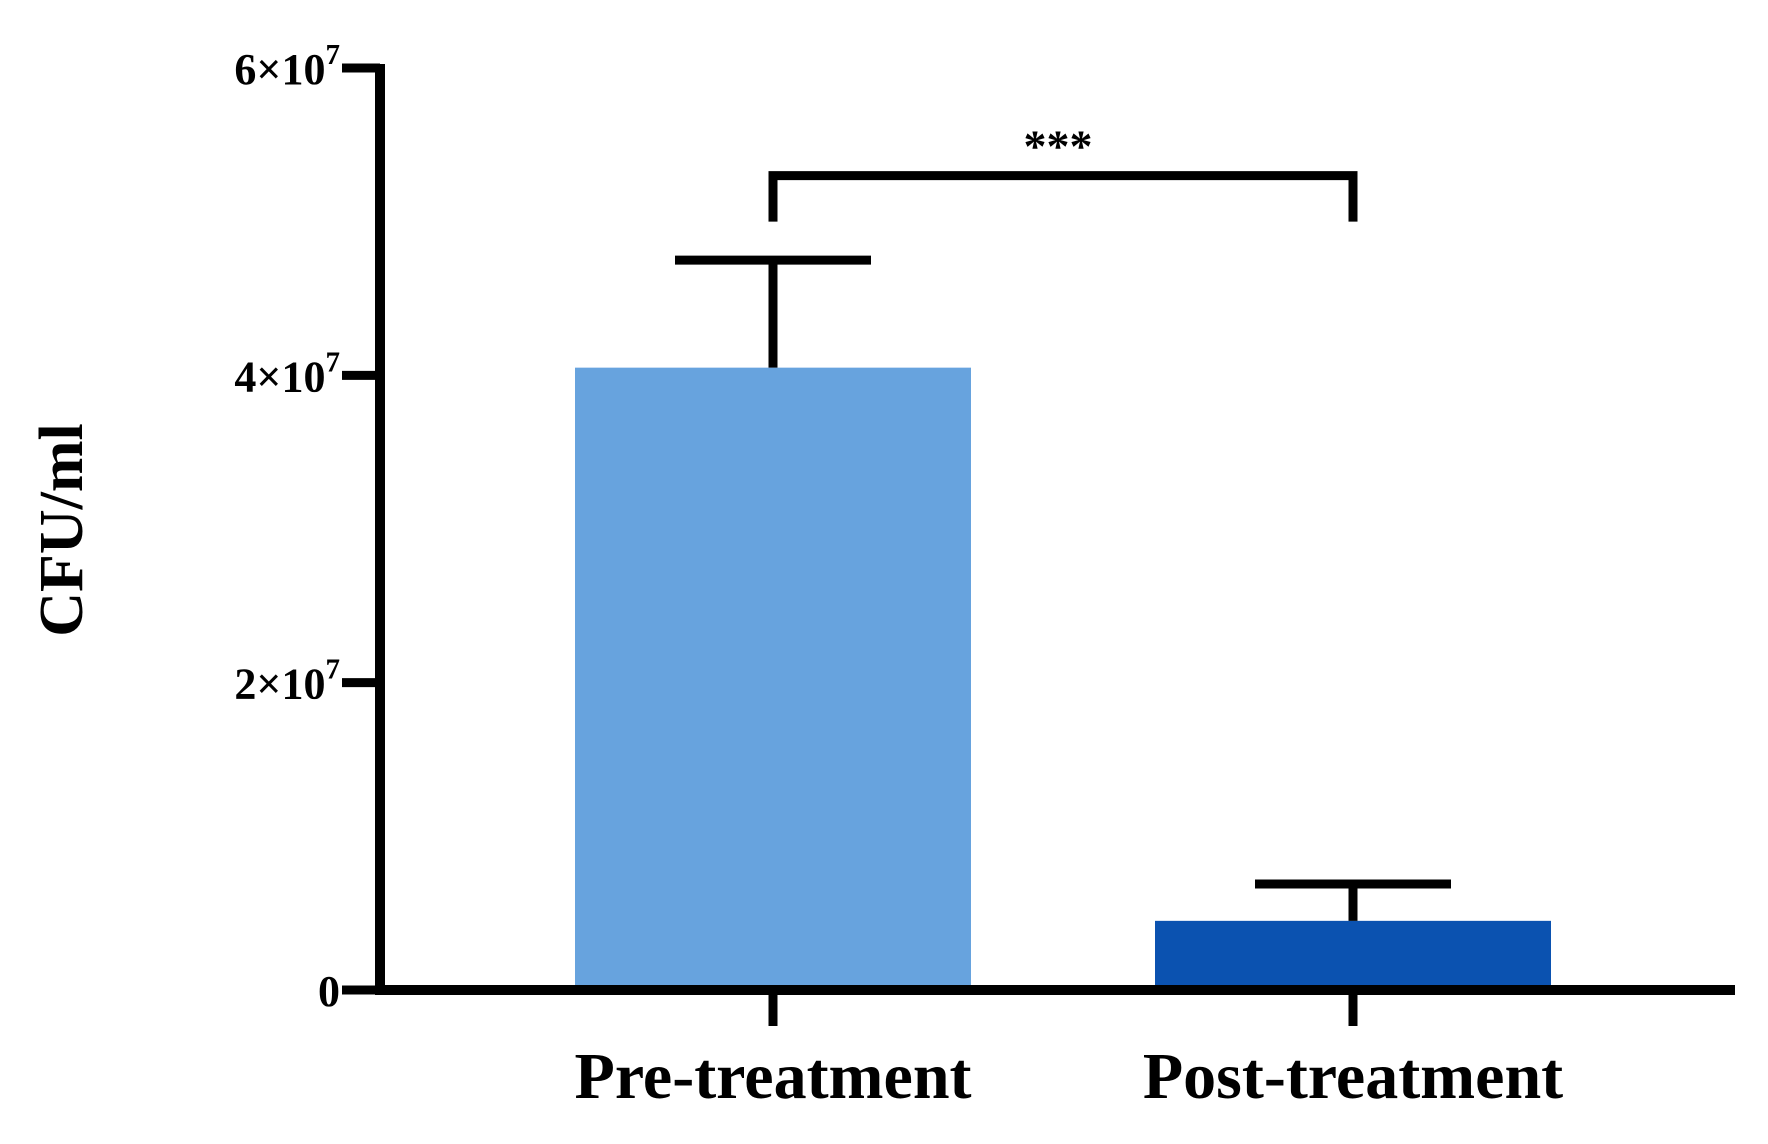 This screenshot has height=1144, width=1768. I want to click on y-tick-label: 0, so click(329, 991).